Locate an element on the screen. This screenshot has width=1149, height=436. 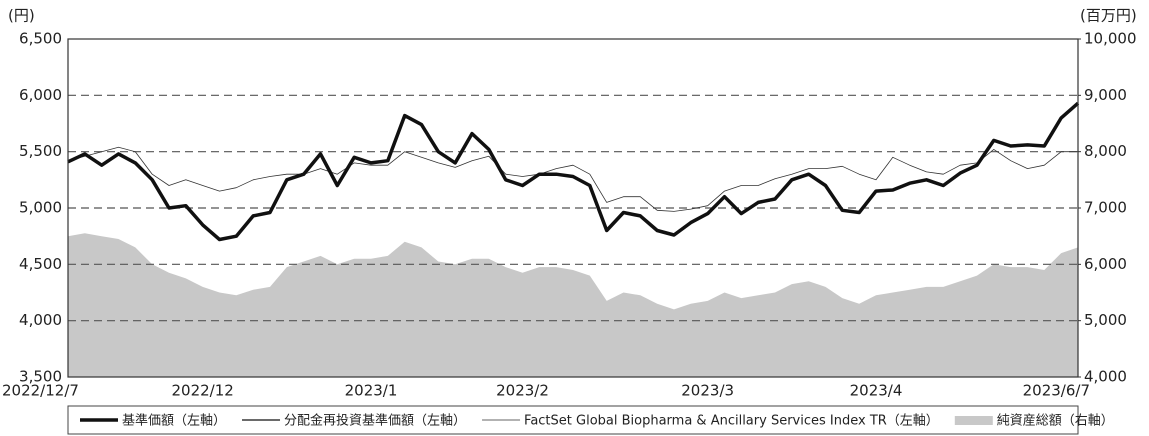
legend-label: 分配金再投資基準価額（左軸） is located at coordinates (375, 421).